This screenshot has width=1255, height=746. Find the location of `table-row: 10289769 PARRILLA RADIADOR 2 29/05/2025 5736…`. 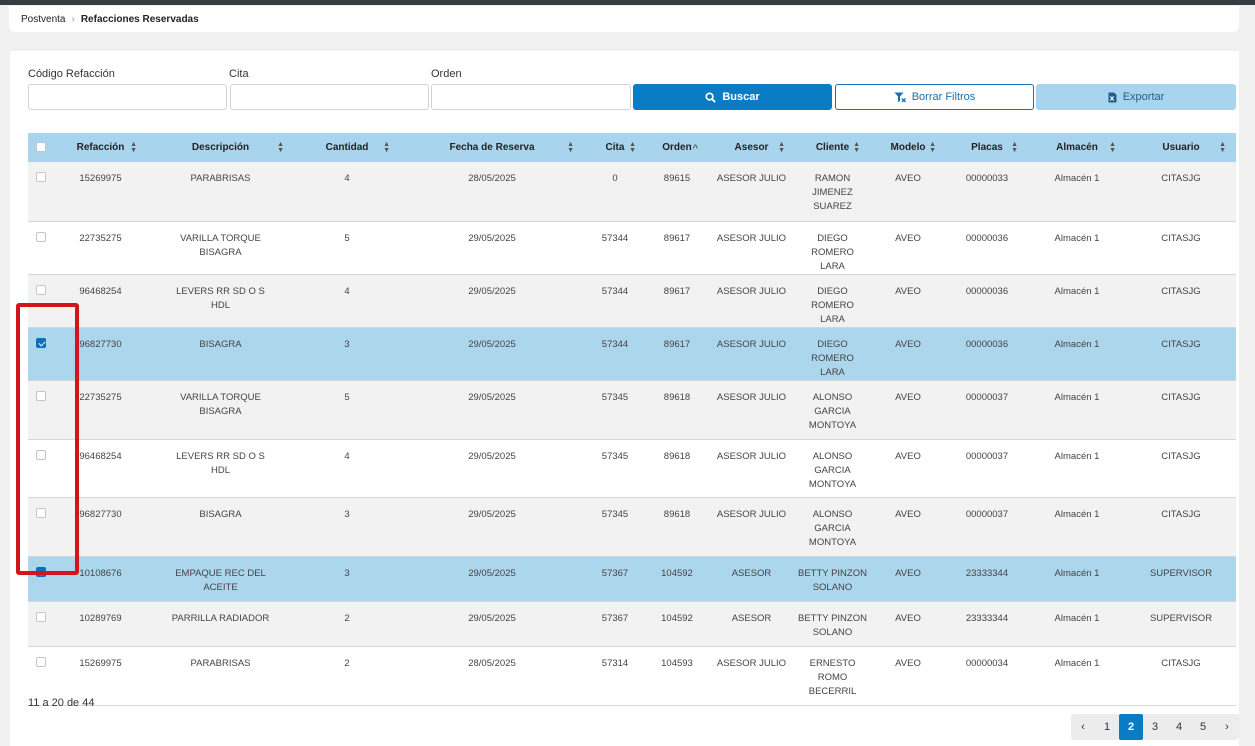

table-row: 10289769 PARRILLA RADIADOR 2 29/05/2025 5736… is located at coordinates (632, 624).